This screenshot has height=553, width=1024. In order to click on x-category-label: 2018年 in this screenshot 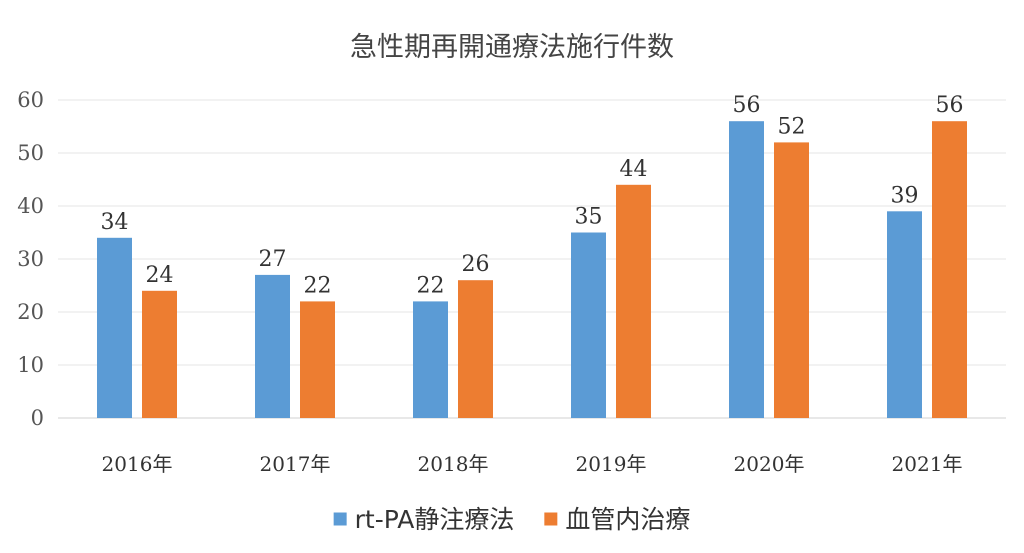, I will do `click(453, 464)`.